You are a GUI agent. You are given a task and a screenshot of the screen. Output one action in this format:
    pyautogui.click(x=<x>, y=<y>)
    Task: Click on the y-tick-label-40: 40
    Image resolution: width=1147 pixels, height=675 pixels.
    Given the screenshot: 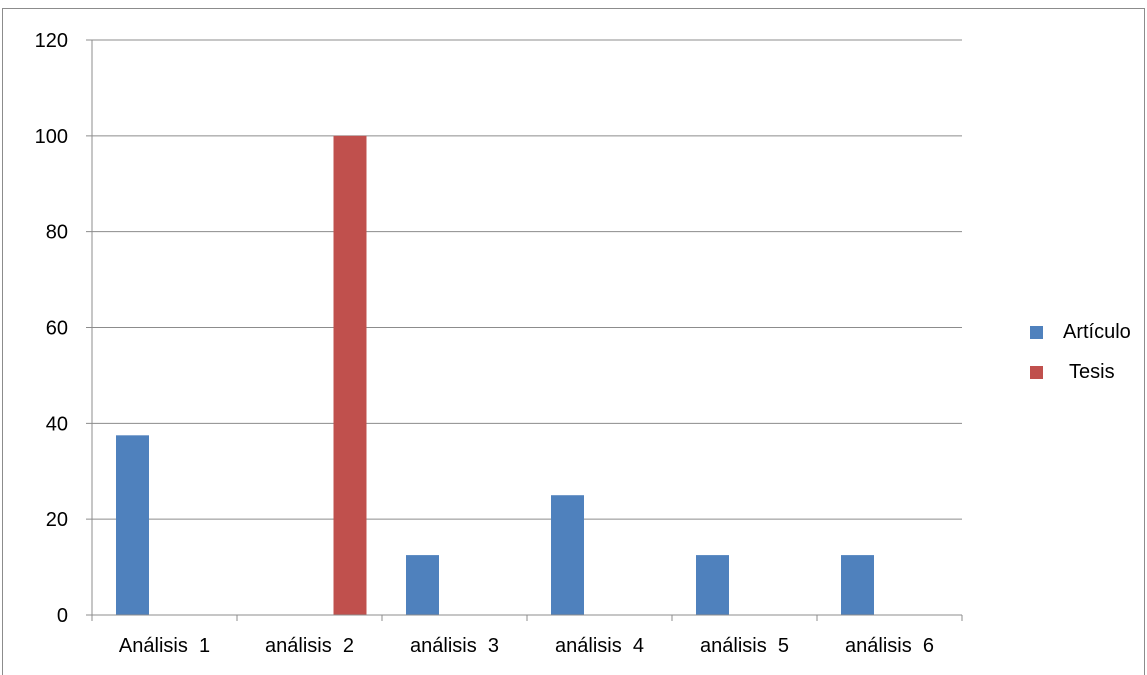 What is the action you would take?
    pyautogui.click(x=57, y=424)
    